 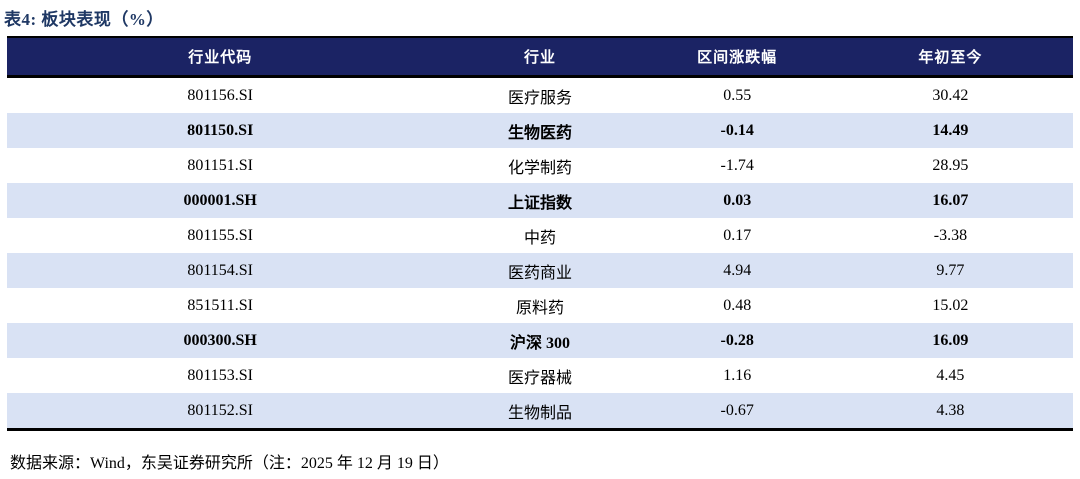 I want to click on cell-interval: 0.55, so click(x=737, y=95).